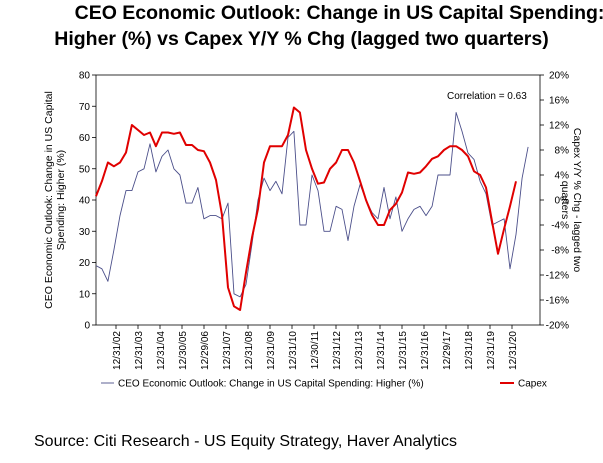 This screenshot has height=463, width=603. Describe the element at coordinates (85, 263) in the screenshot. I see `left-axis-tick-label: 20` at that location.